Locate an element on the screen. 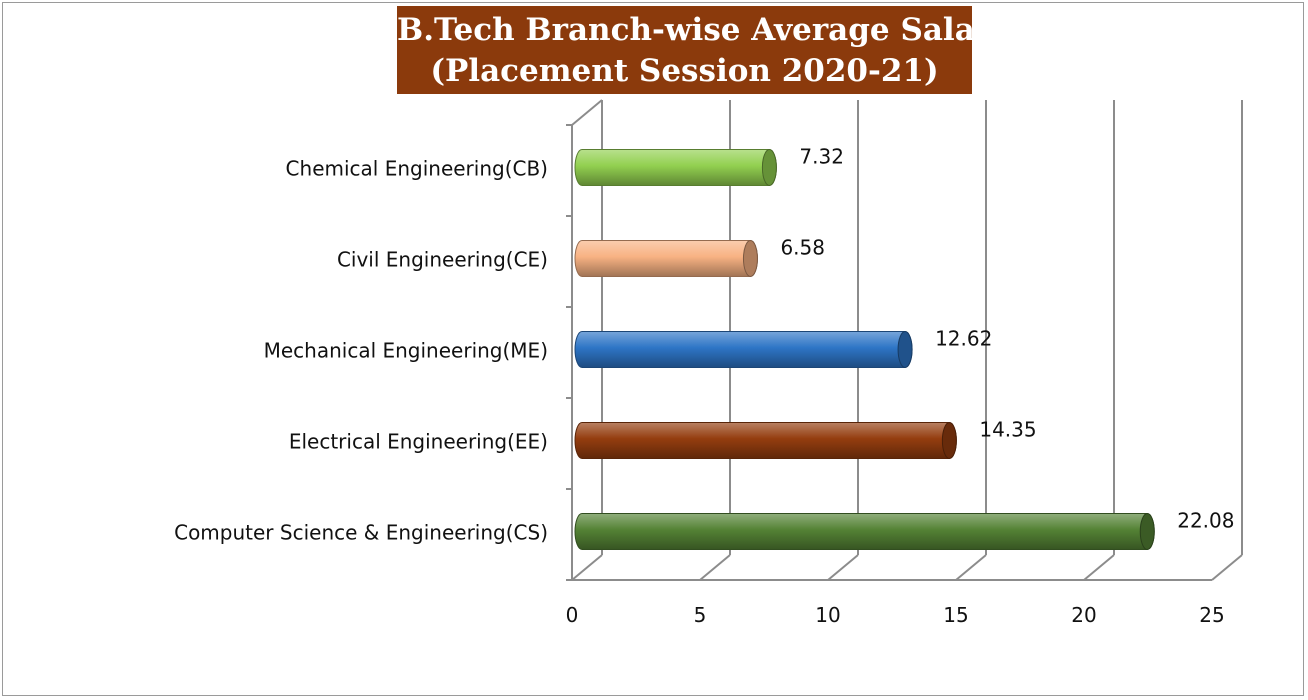 The height and width of the screenshot is (700, 1308). chart-title-line2: (Placement Session 2020-21) is located at coordinates (684, 71).